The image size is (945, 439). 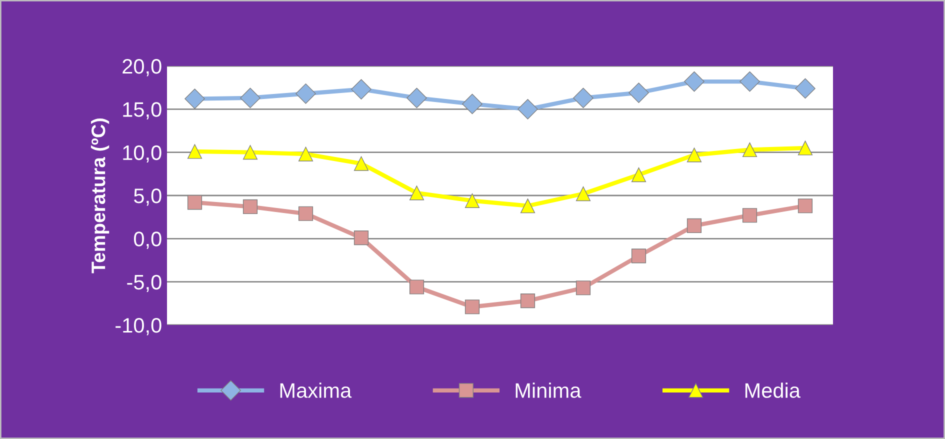 What do you see at coordinates (142, 111) in the screenshot?
I see `y-tick-label: 15,0` at bounding box center [142, 111].